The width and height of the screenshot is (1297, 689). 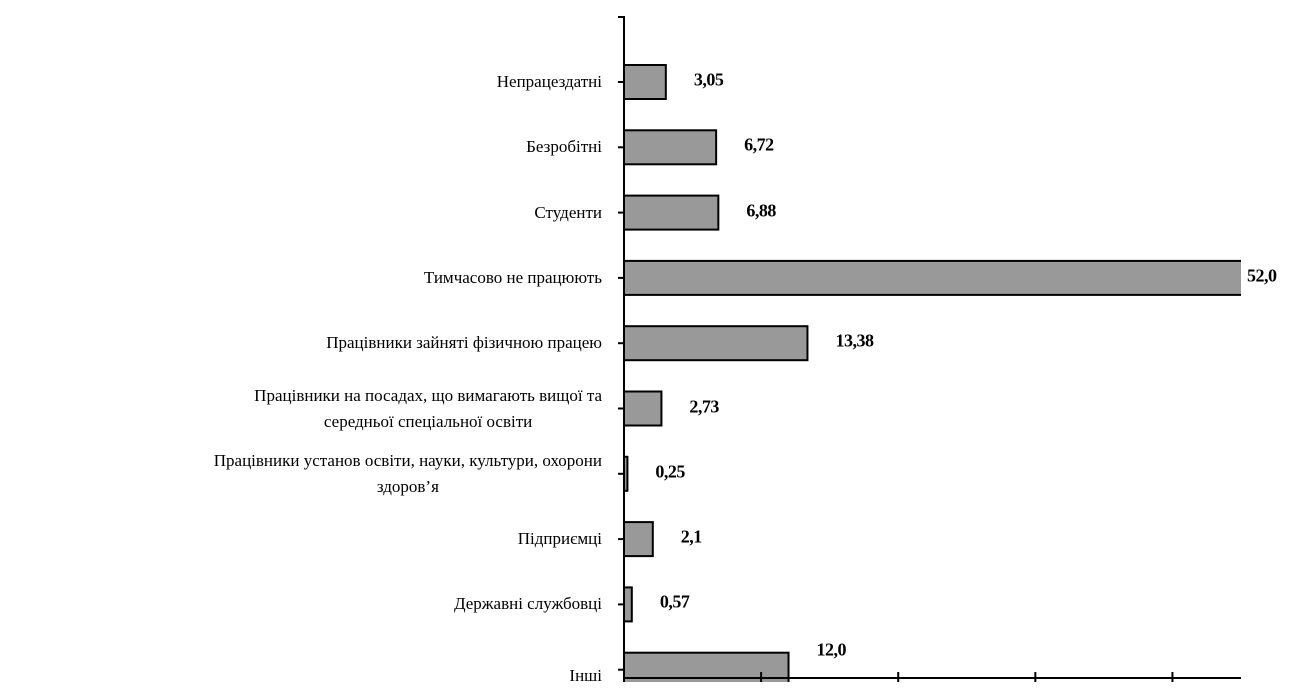 What do you see at coordinates (704, 406) in the screenshot?
I see `value-label: 2,73` at bounding box center [704, 406].